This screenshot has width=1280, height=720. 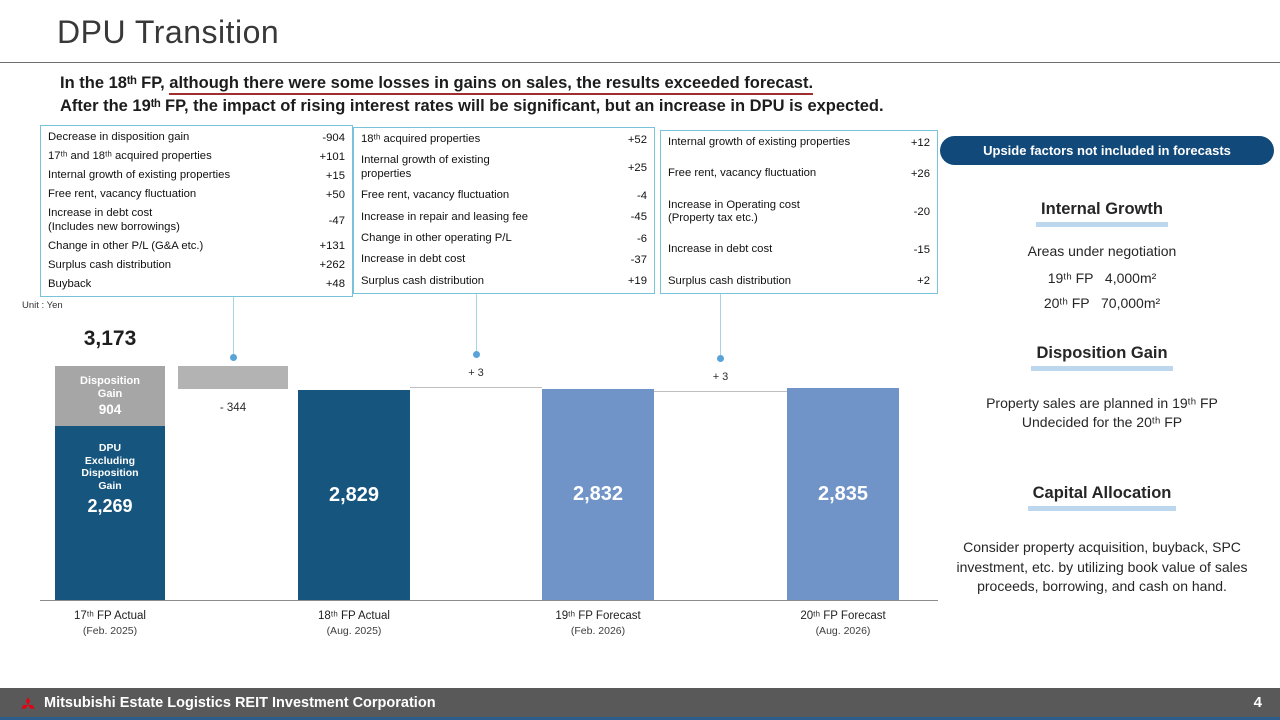 I want to click on internal-growth-line-3: 20ᵗʰ FP 70,000m², so click(x=1102, y=303).